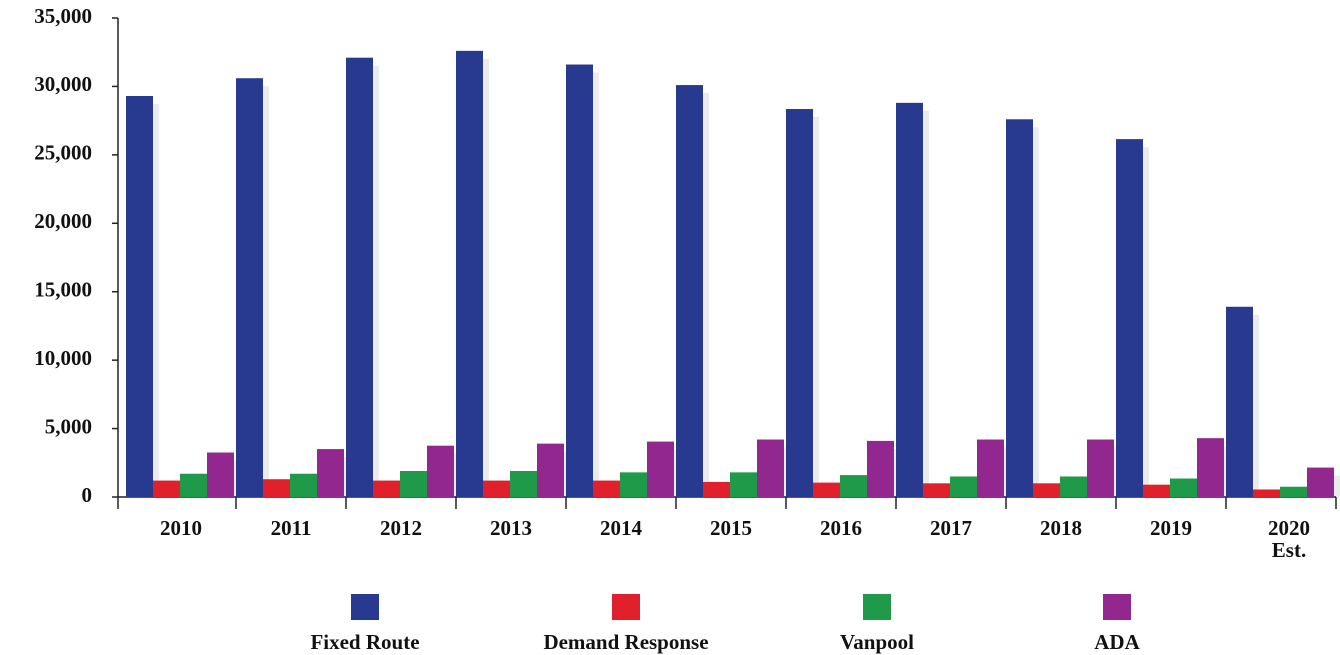  Describe the element at coordinates (63, 290) in the screenshot. I see `y-tick-label: 15,000` at that location.